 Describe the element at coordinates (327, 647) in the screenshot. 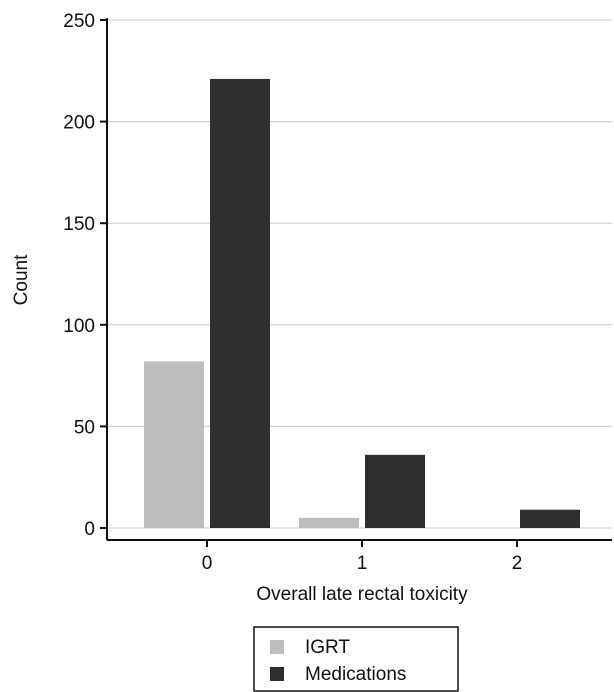

I see `legend-label-igrt: IGRT` at that location.